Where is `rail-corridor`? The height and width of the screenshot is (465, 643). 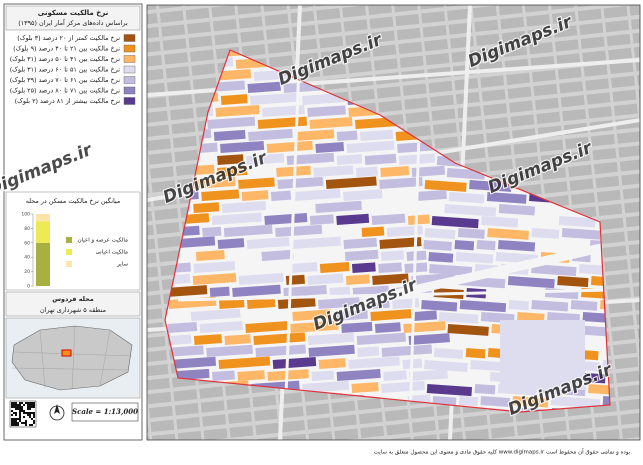 rail-corridor is located at coordinates (484, 274).